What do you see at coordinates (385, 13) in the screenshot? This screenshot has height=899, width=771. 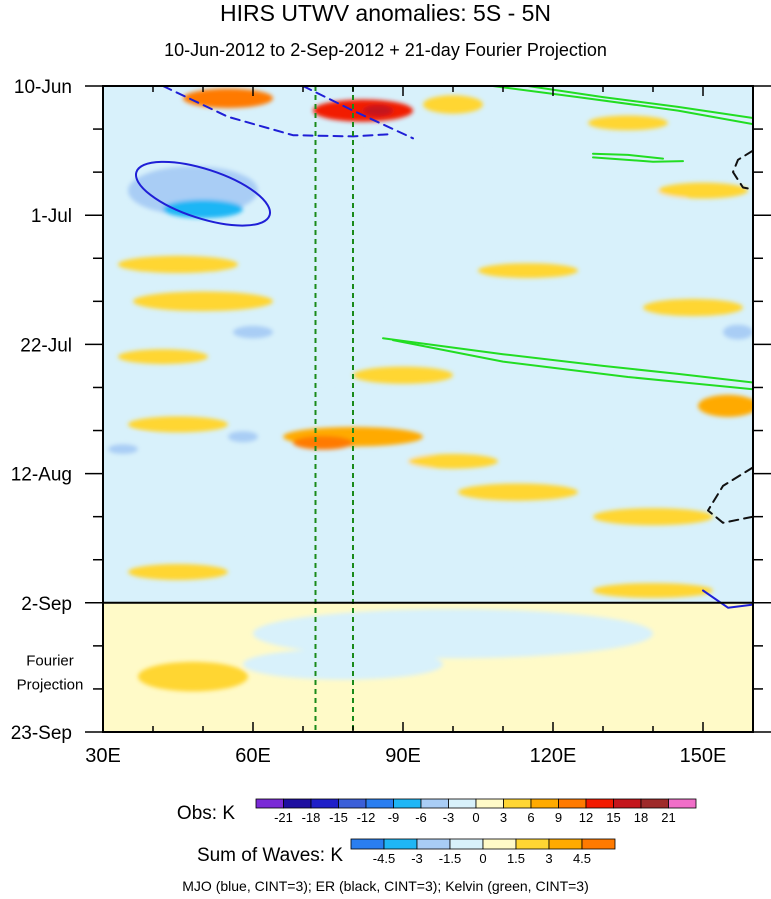 I see `chart-title: HIRS UTWV anomalies: 5S - 5N` at bounding box center [385, 13].